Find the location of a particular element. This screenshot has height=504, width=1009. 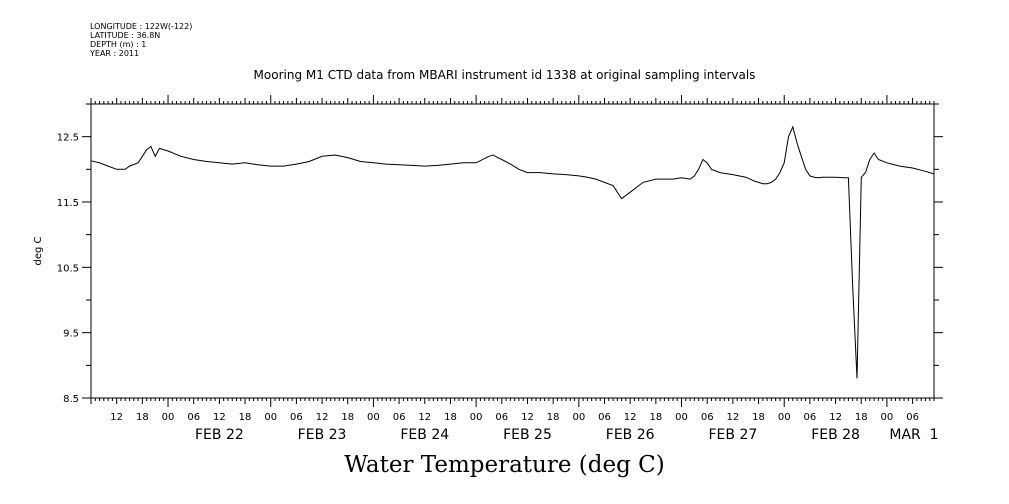

x-day-label: MAR 1 is located at coordinates (913, 435).